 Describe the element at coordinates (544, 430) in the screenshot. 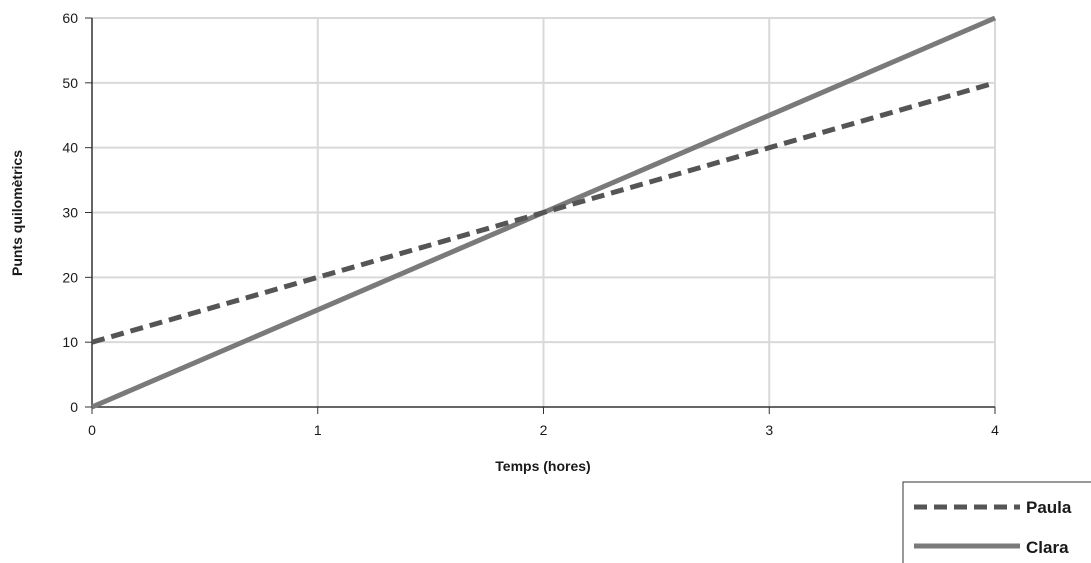

I see `x-tick-label-2: 2` at that location.